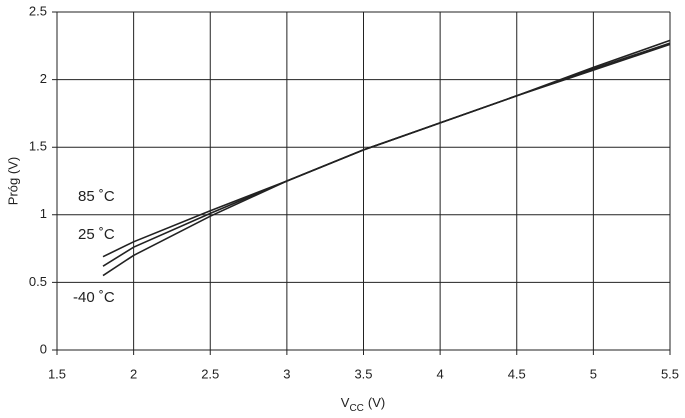 The height and width of the screenshot is (418, 685). What do you see at coordinates (43, 348) in the screenshot?
I see `y-tick-label: 0` at bounding box center [43, 348].